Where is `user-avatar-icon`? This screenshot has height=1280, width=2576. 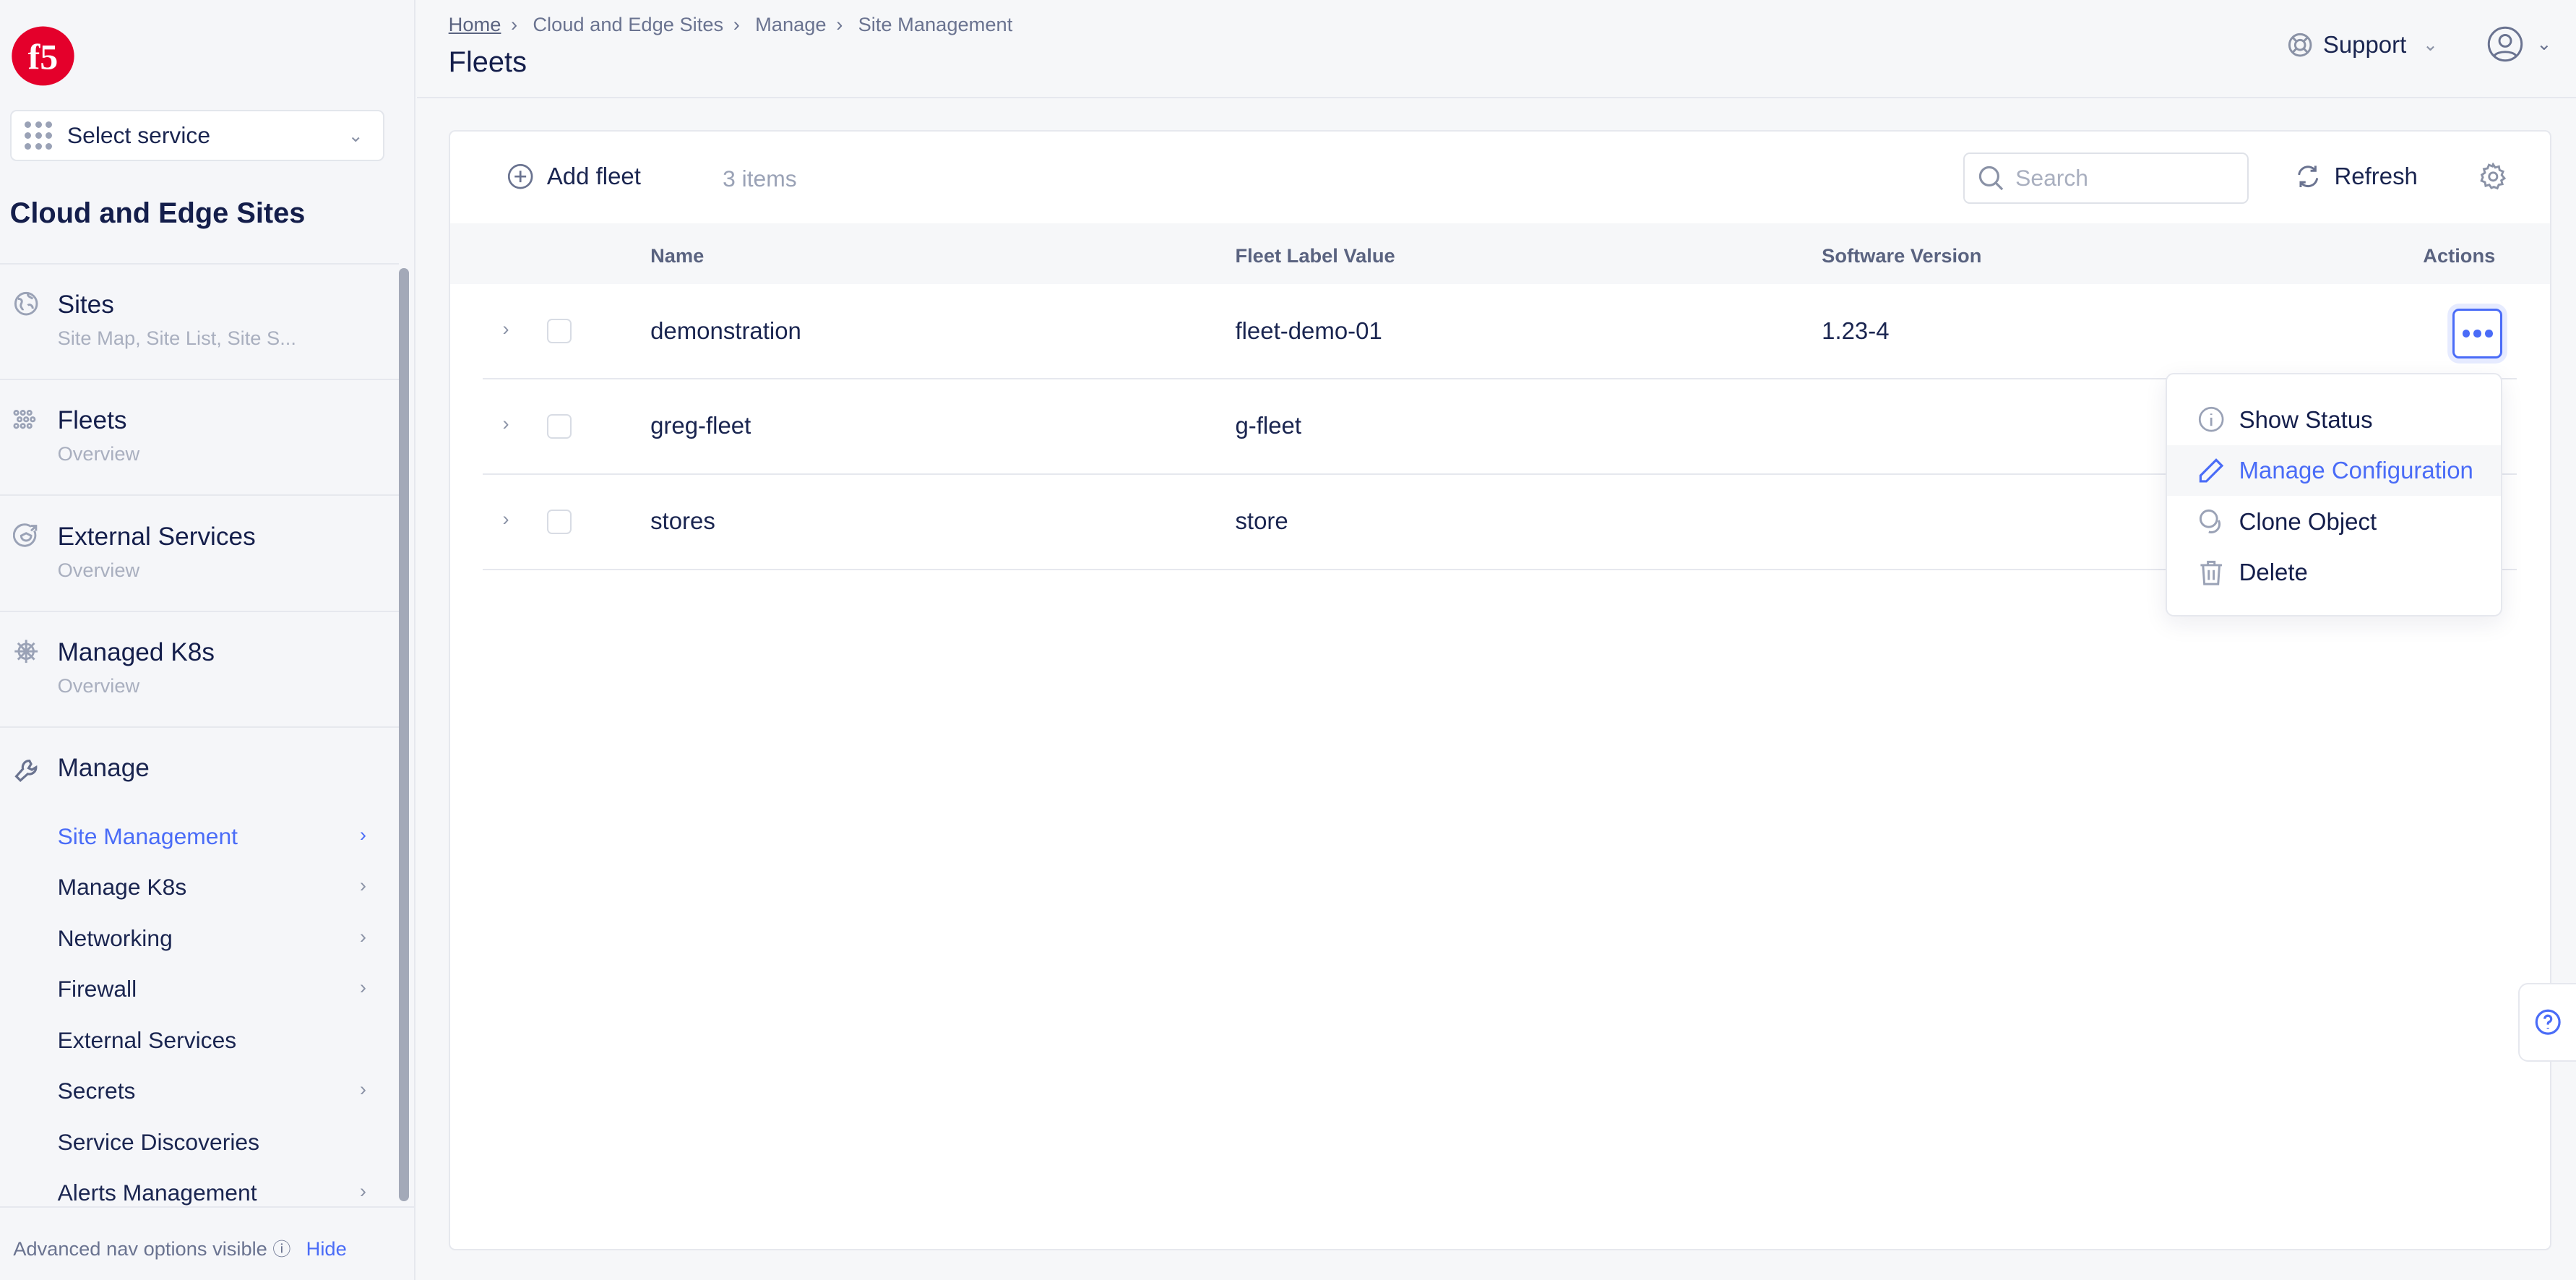 user-avatar-icon is located at coordinates (2505, 44).